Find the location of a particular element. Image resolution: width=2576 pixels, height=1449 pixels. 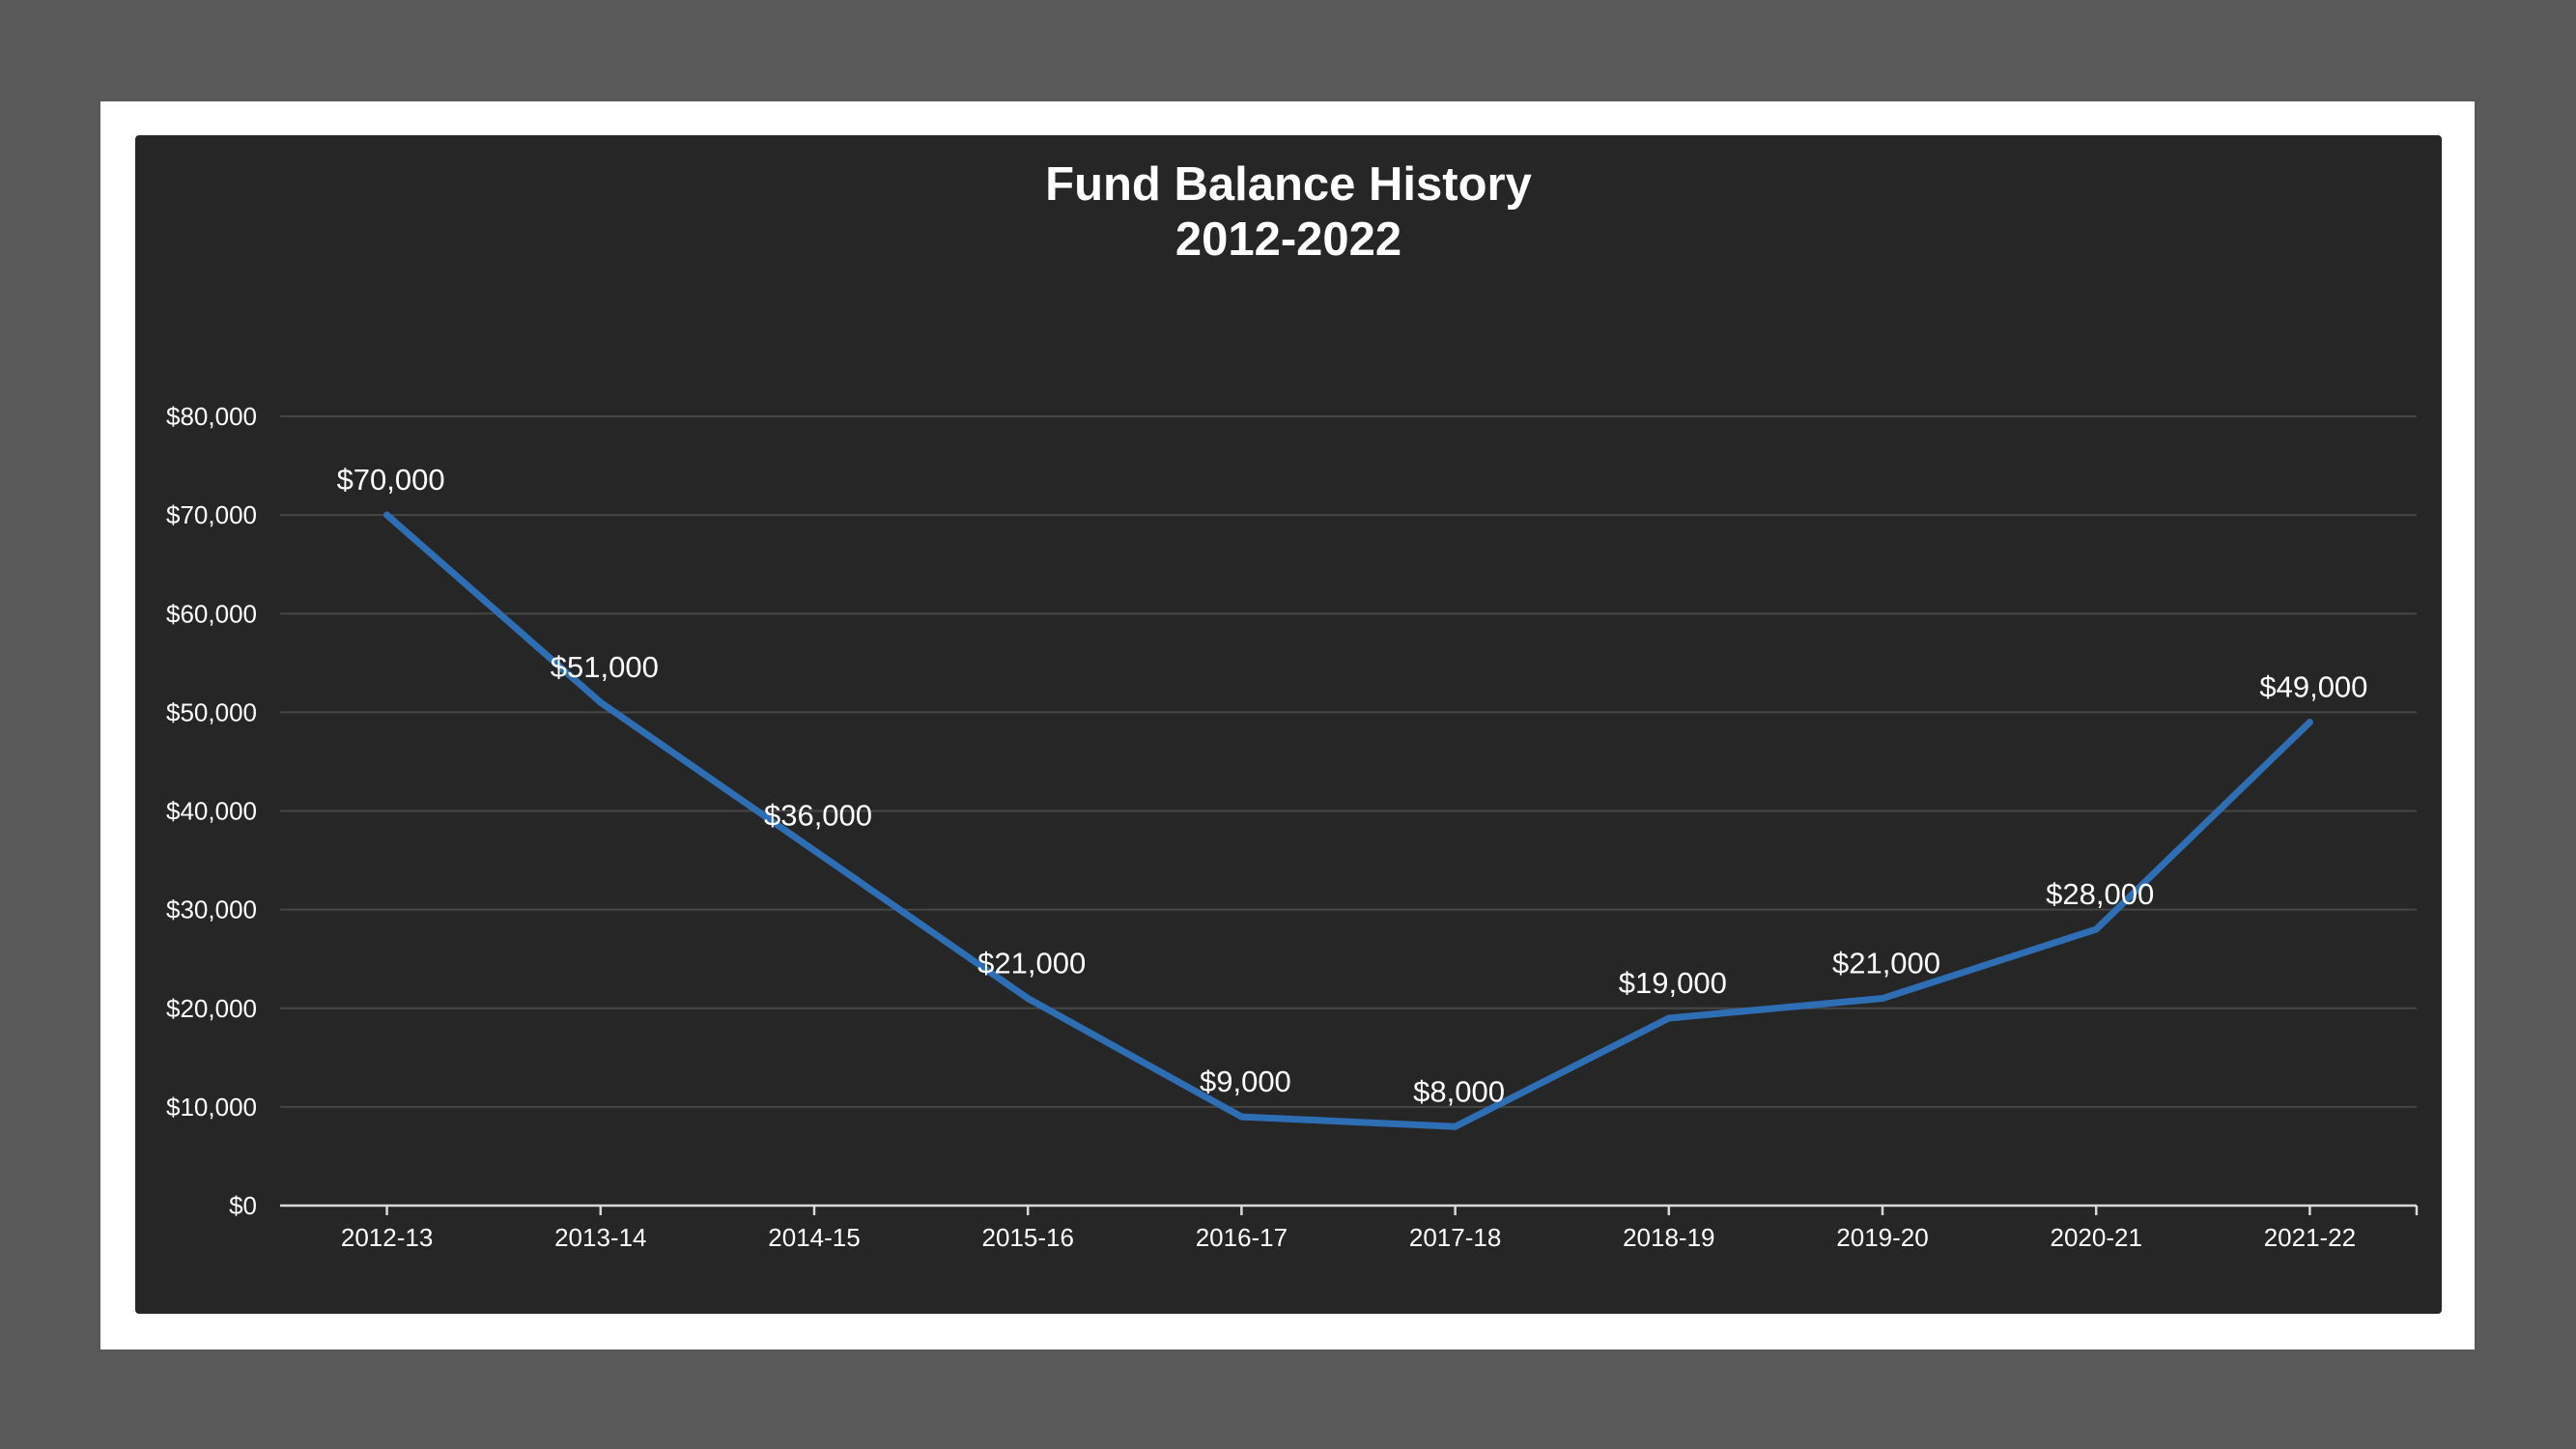

y-tick-label: $40,000 is located at coordinates (211, 811).